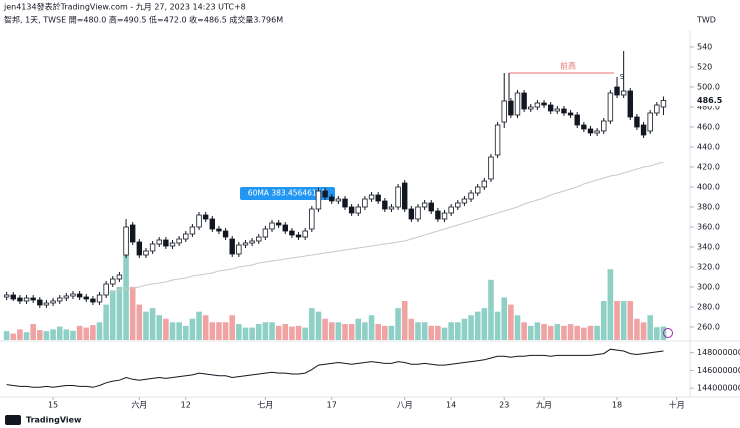 This screenshot has height=428, width=740. What do you see at coordinates (13, 420) in the screenshot?
I see `logo-icon` at bounding box center [13, 420].